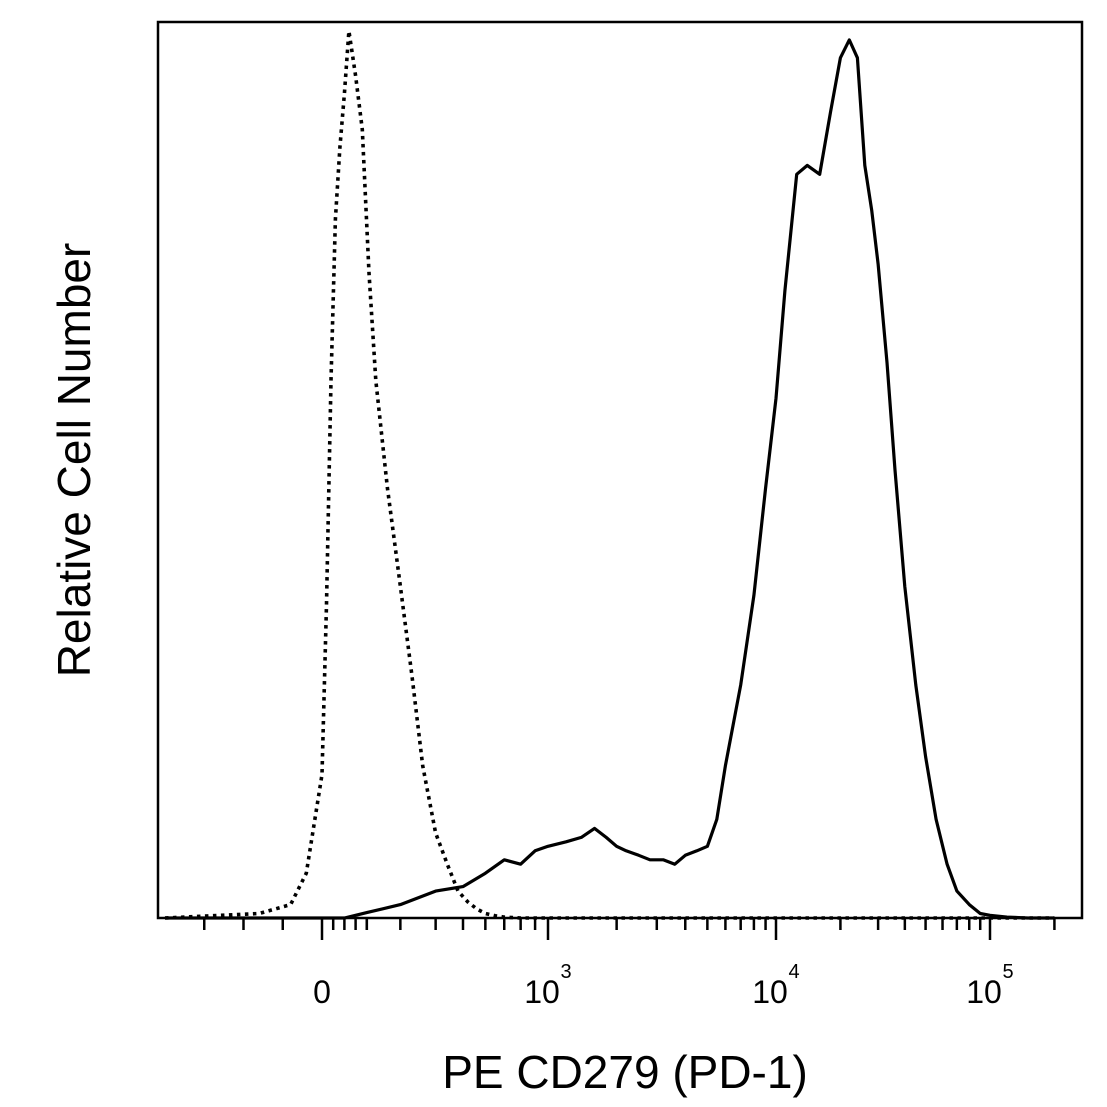 The image size is (1107, 1107). What do you see at coordinates (625, 1072) in the screenshot?
I see `x-axis-title: PE CD279 (PD-1)` at bounding box center [625, 1072].